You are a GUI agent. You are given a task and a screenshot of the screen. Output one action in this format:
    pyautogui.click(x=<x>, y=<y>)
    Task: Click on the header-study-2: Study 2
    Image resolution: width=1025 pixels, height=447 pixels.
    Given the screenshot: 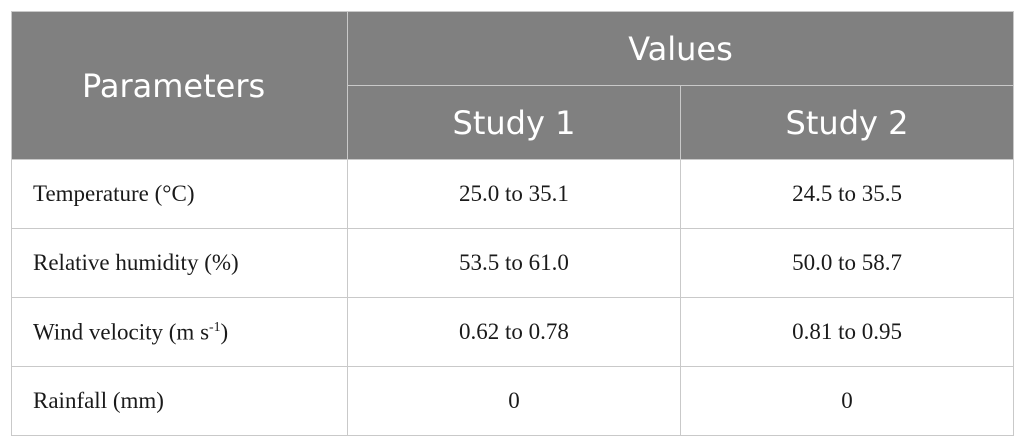 What is the action you would take?
    pyautogui.click(x=847, y=122)
    